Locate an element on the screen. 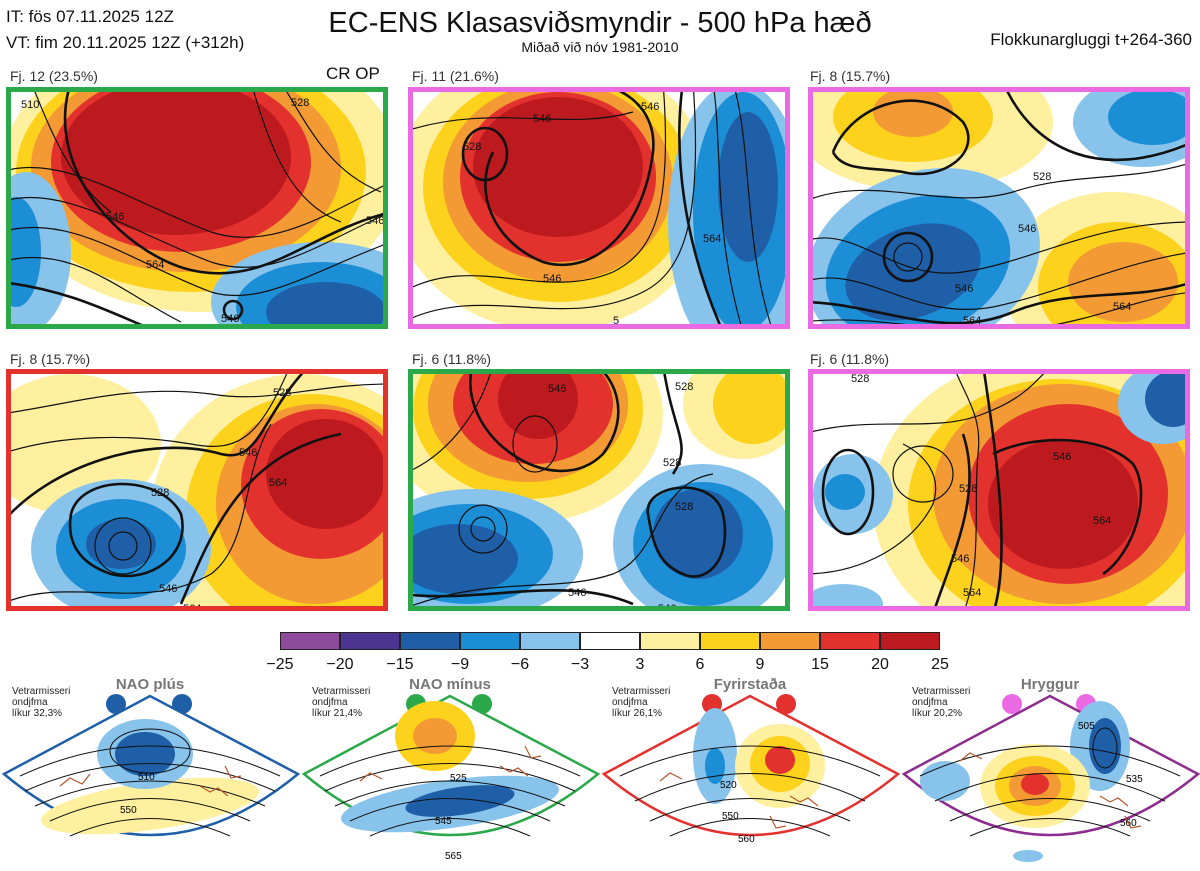  anomaly-max-pos is located at coordinates (558, 167).